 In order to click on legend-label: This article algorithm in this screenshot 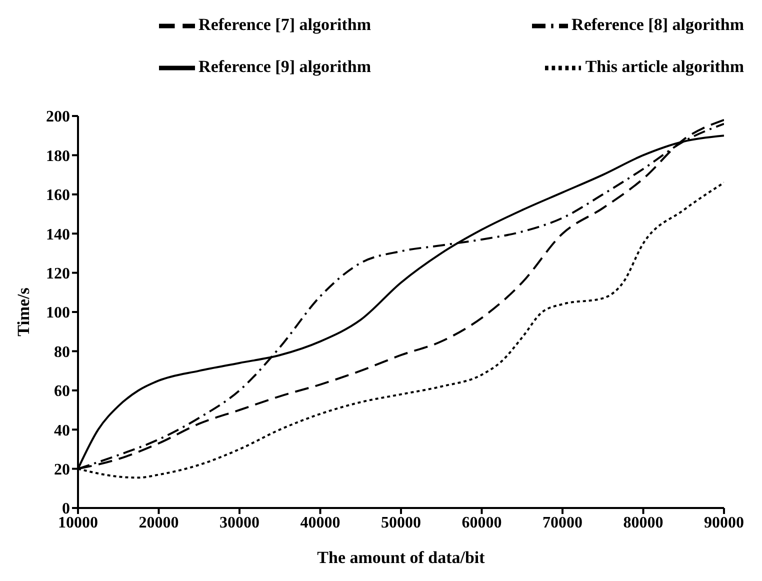, I will do `click(664, 66)`.